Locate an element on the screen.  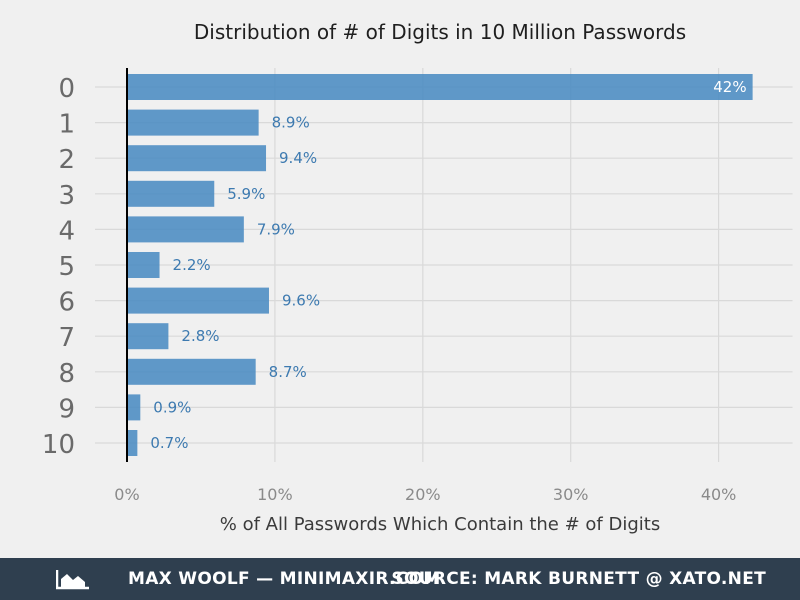
category-label: 8 is located at coordinates (66, 374).